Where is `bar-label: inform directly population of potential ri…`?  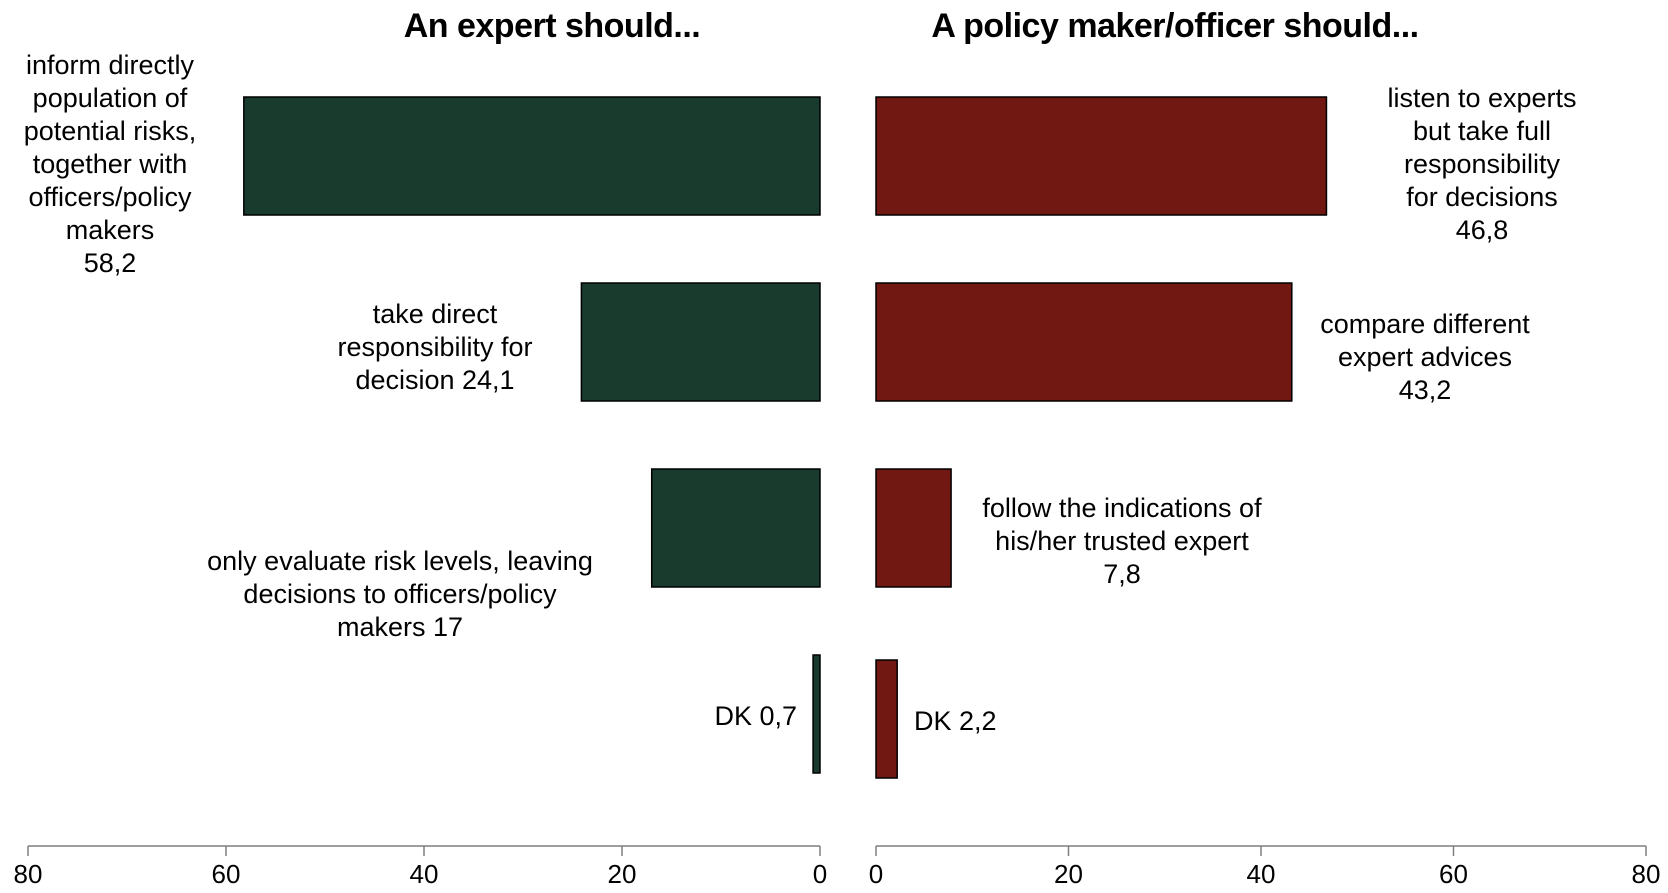 bar-label: inform directly population of potential ri… is located at coordinates (110, 164).